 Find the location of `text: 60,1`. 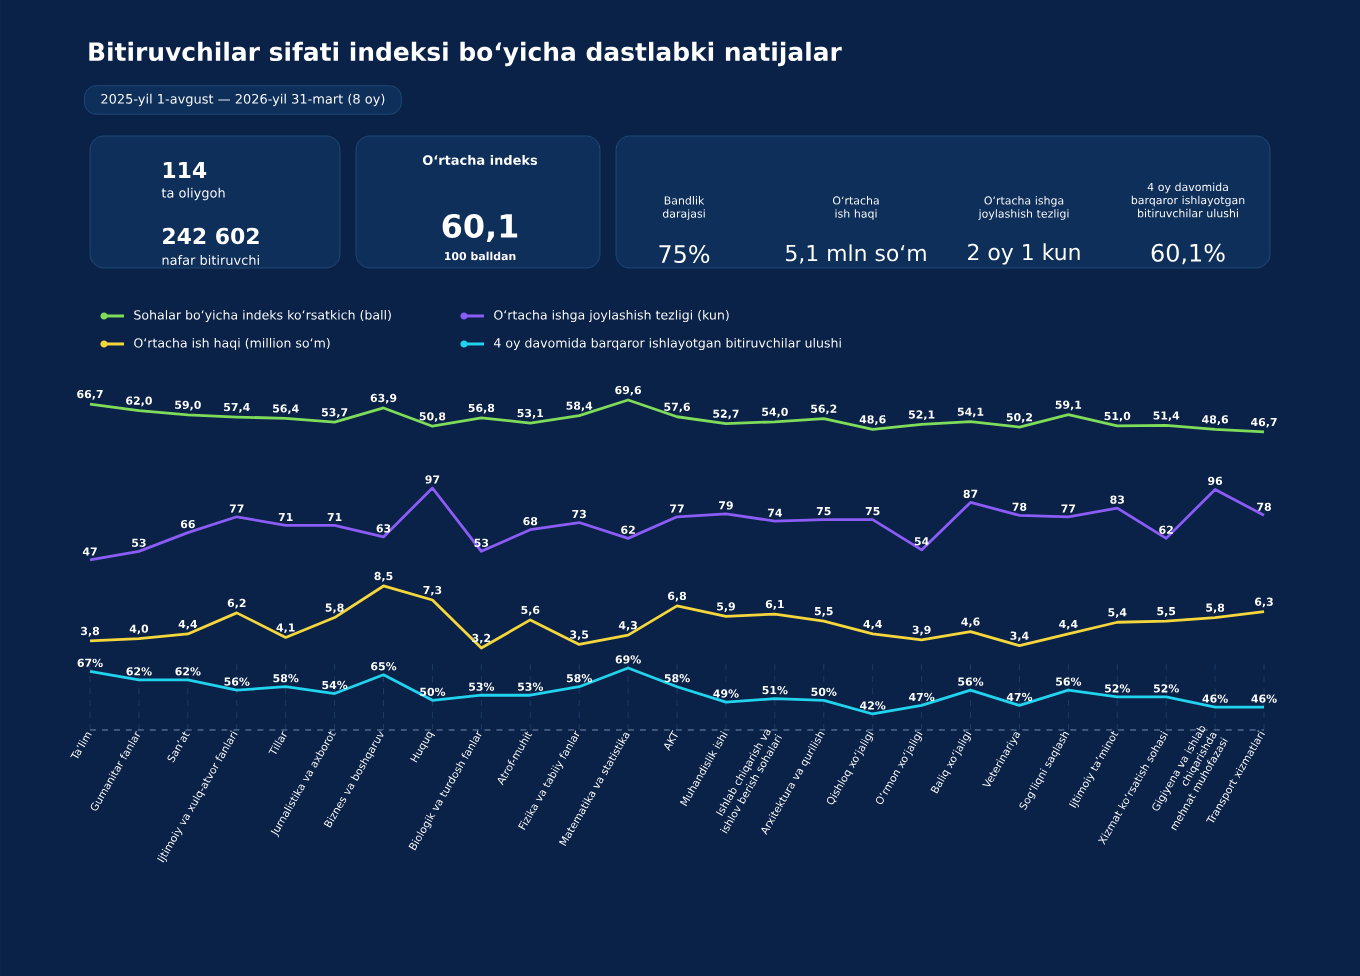

text: 60,1 is located at coordinates (480, 228).